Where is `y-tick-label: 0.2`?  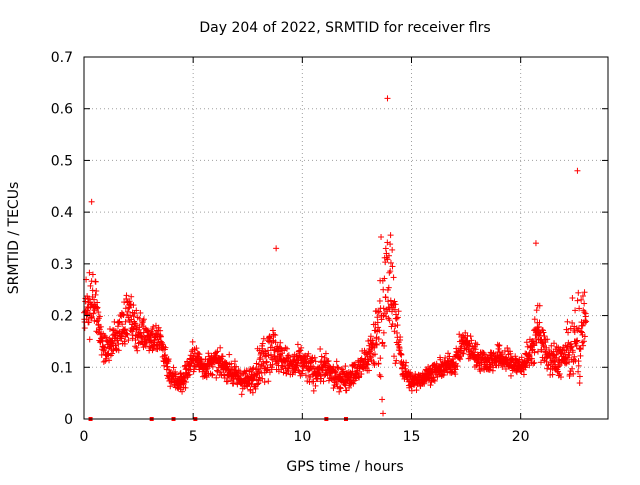 y-tick-label: 0.2 is located at coordinates (62, 317).